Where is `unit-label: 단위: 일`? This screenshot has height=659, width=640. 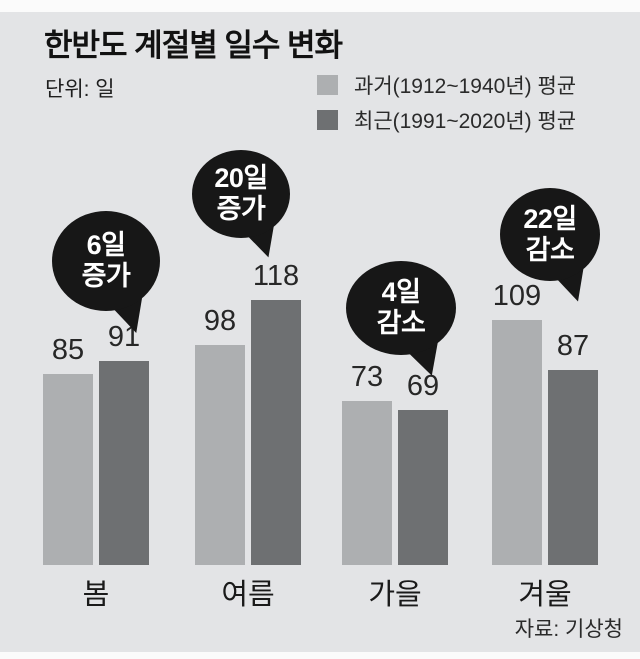
unit-label: 단위: 일 is located at coordinates (80, 89).